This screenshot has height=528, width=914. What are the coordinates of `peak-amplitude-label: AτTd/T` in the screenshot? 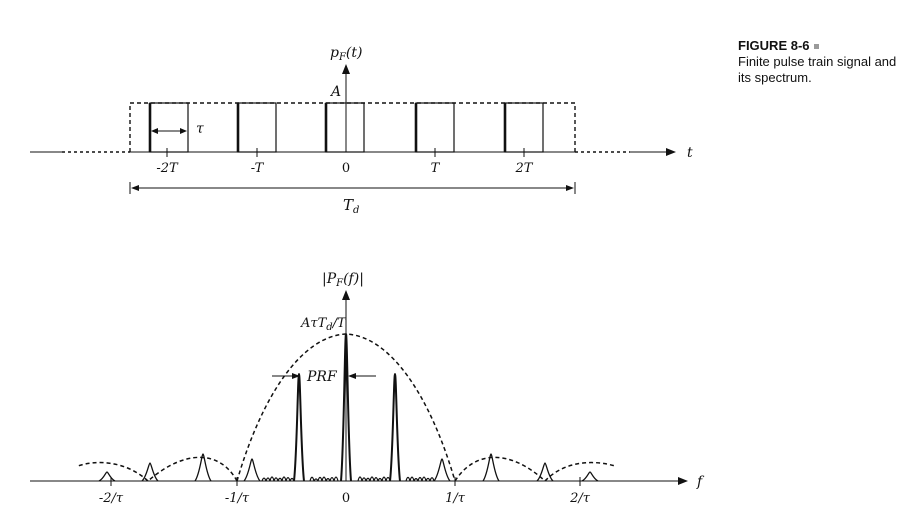 It's located at (323, 324).